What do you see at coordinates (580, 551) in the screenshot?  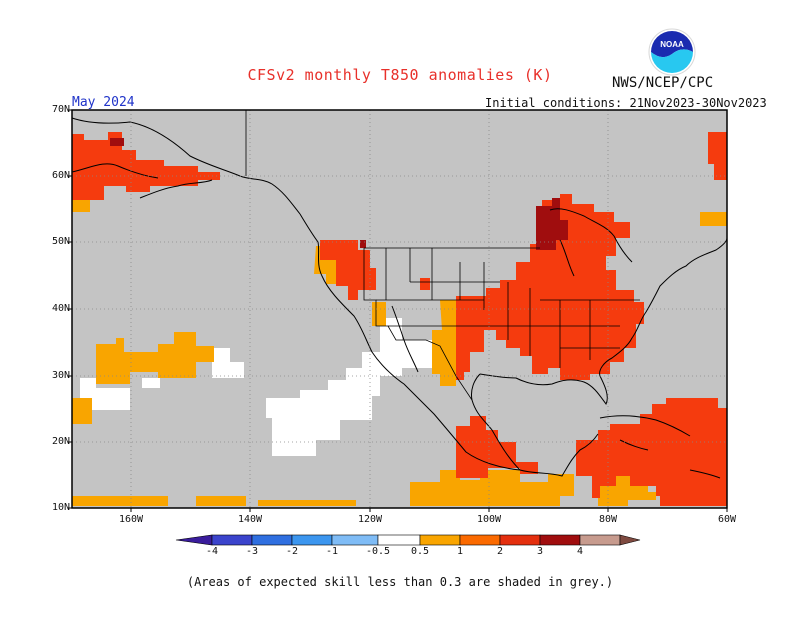 I see `colorbar-tick: 4` at bounding box center [580, 551].